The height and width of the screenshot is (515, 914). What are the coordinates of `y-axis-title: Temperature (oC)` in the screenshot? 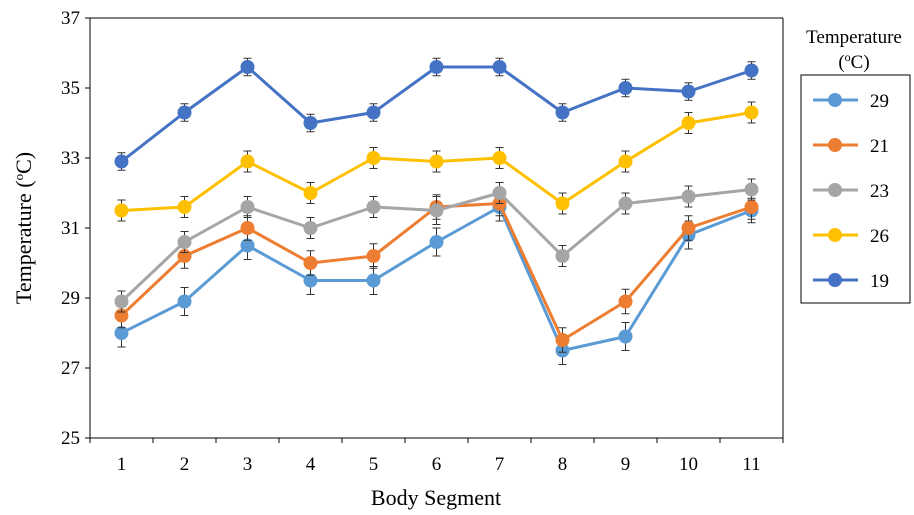 It's located at (23, 228).